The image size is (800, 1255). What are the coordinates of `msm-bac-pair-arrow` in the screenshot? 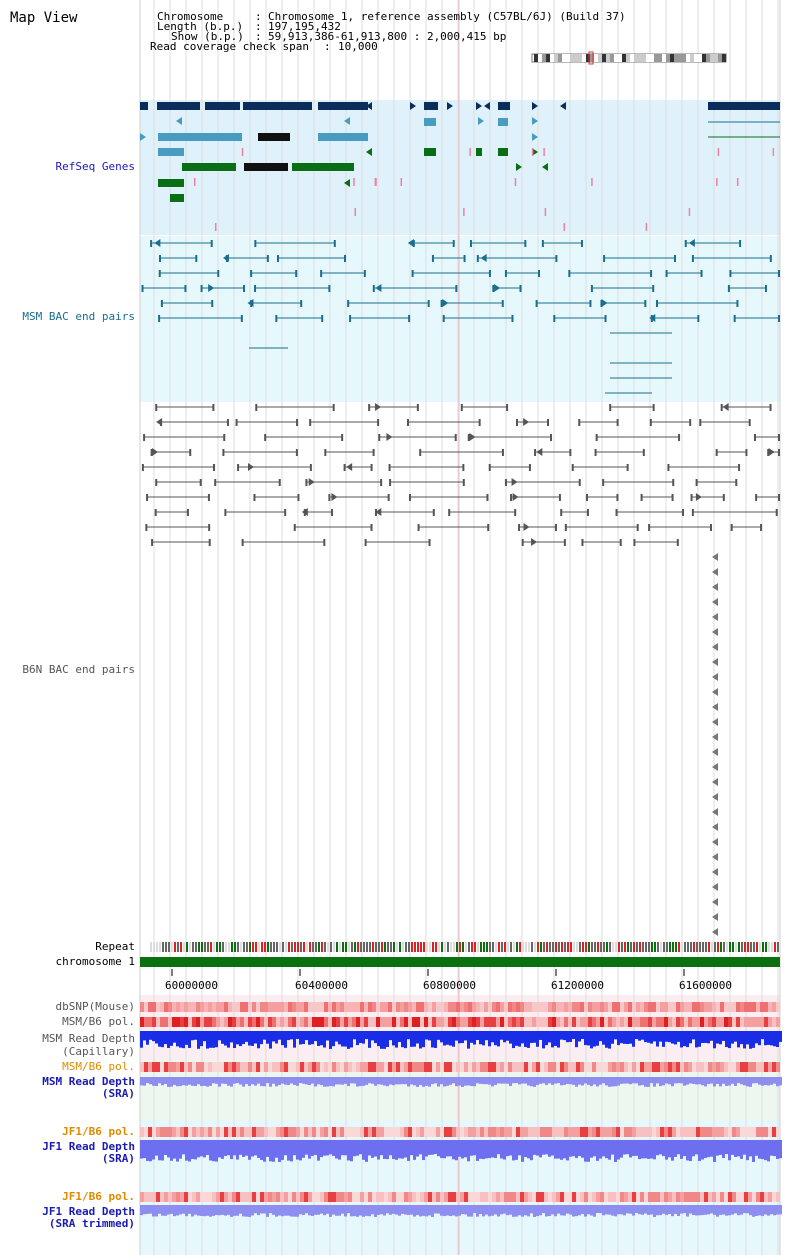 It's located at (604, 303).